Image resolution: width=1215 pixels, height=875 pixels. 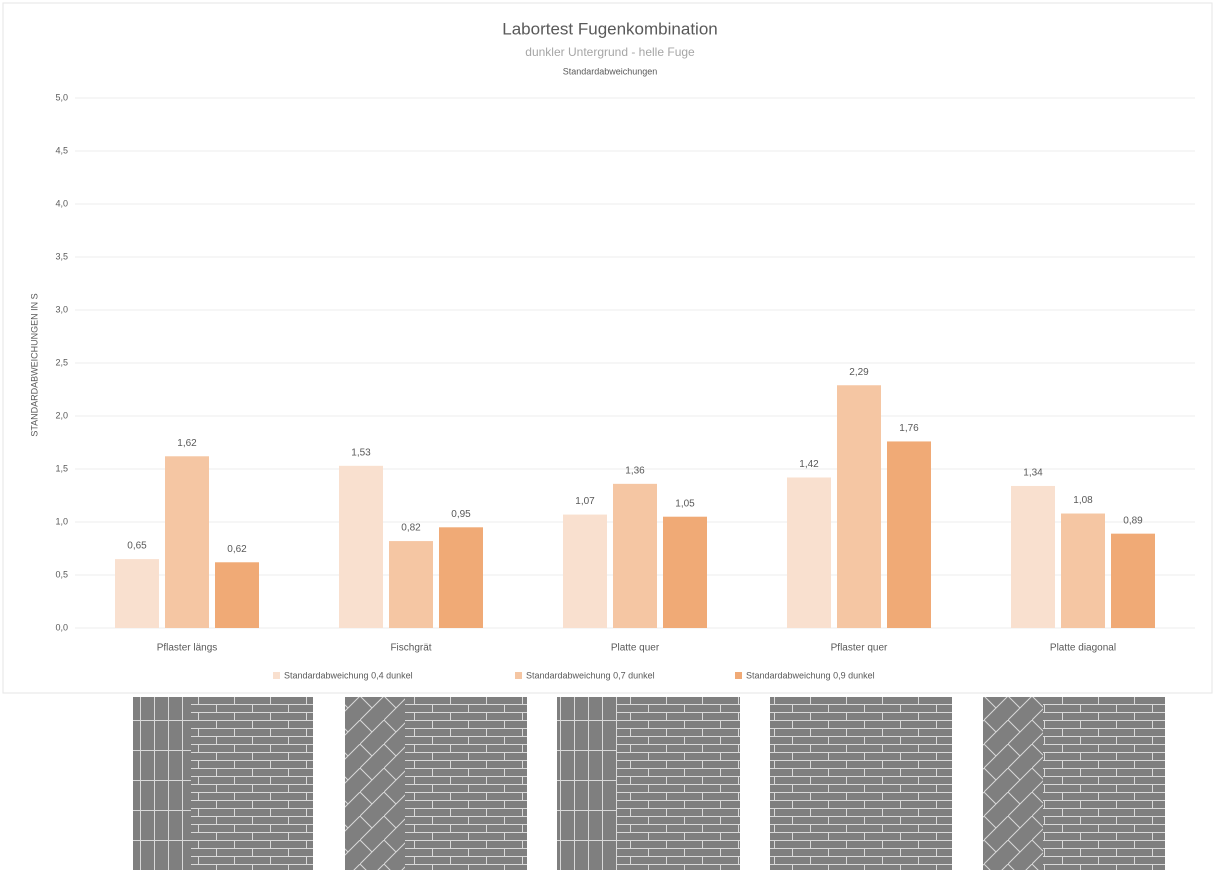 What do you see at coordinates (609, 28) in the screenshot?
I see `chart-title: Labortest Fugenkombination` at bounding box center [609, 28].